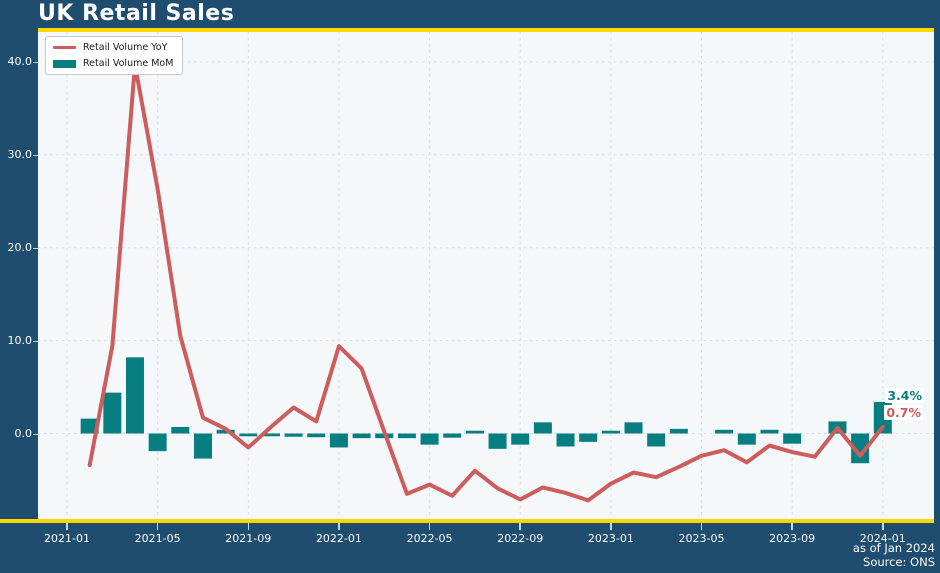 Image resolution: width=940 pixels, height=573 pixels. What do you see at coordinates (67, 538) in the screenshot?
I see `x-tick-label: 2021-01` at bounding box center [67, 538].